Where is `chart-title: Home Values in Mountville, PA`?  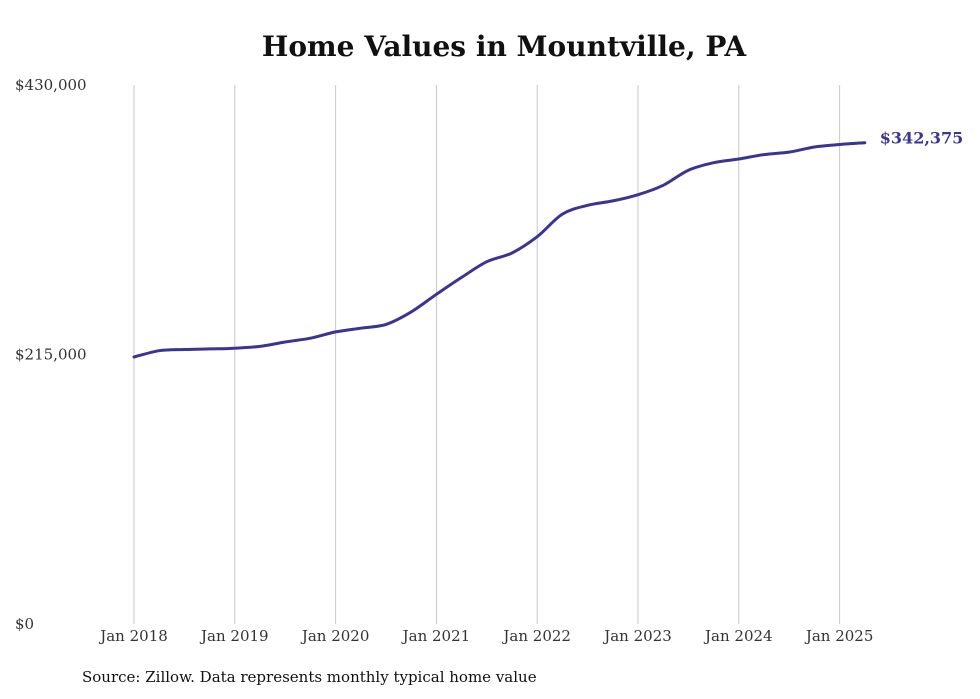 chart-title: Home Values in Mountville, PA is located at coordinates (504, 46).